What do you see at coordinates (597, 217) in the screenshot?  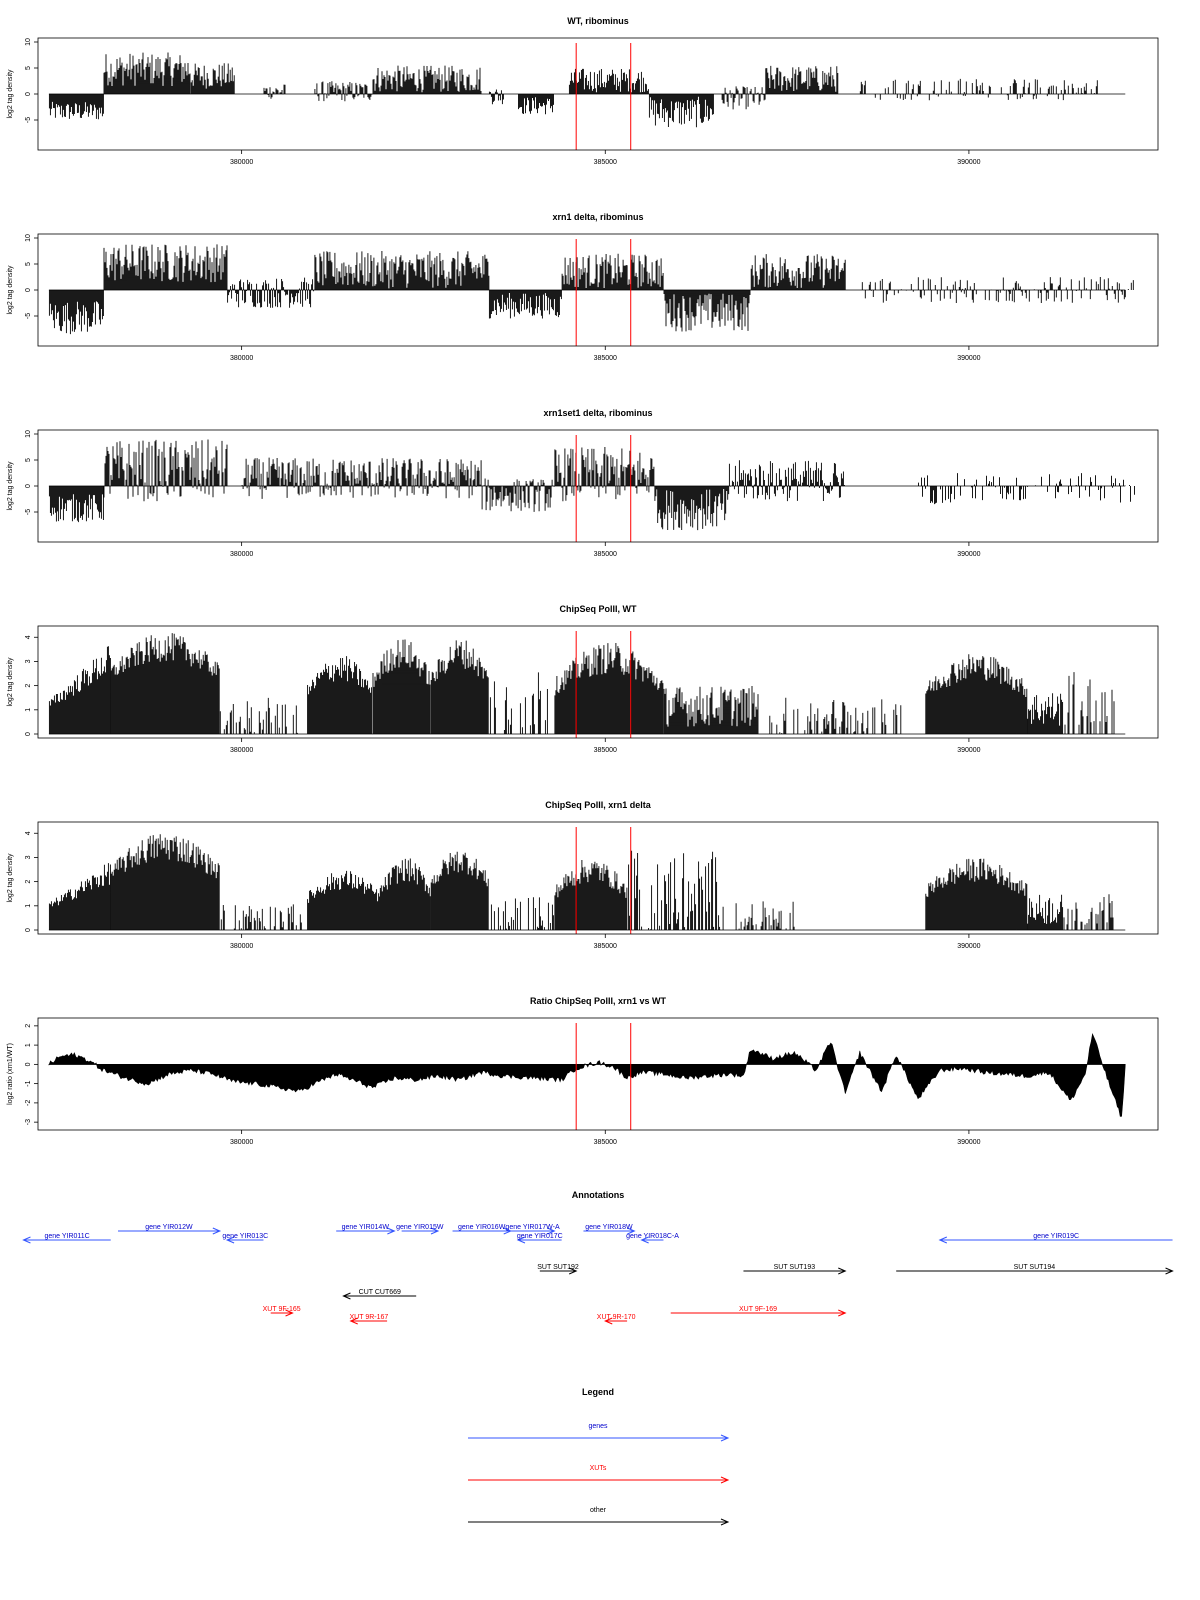 I see `panel-title: xrn1 delta, ribominus` at bounding box center [597, 217].